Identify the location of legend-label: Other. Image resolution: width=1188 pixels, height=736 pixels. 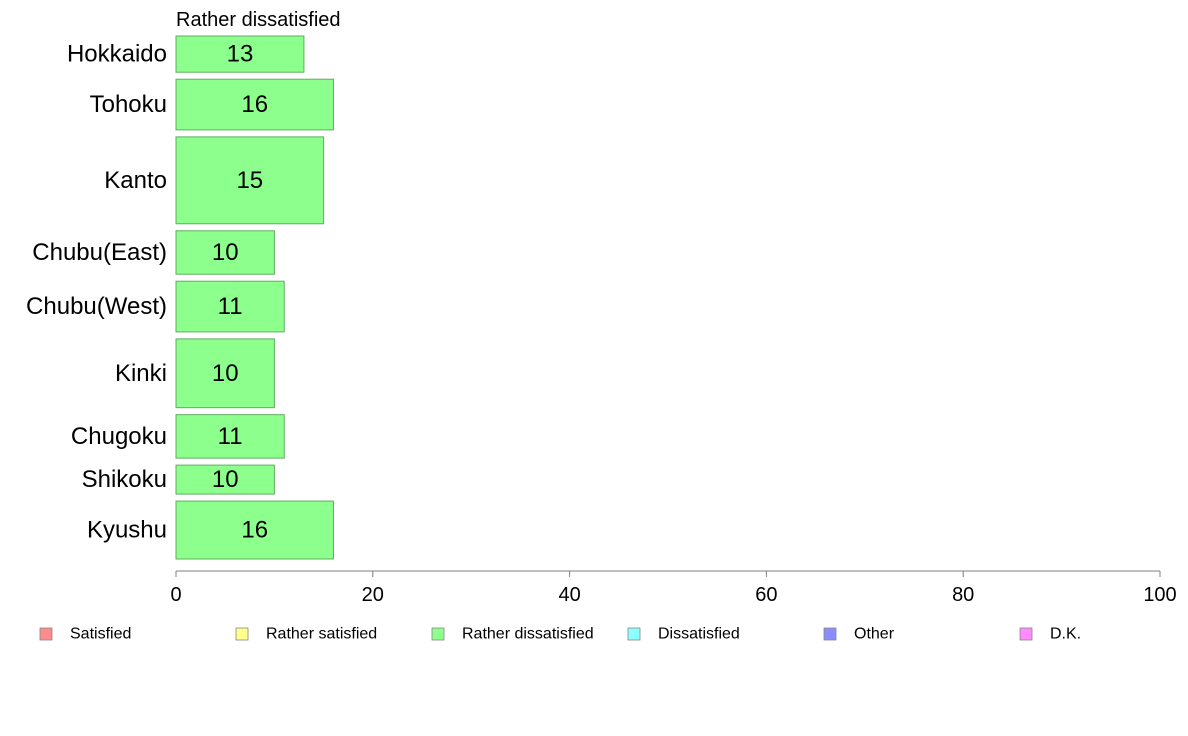
(874, 634).